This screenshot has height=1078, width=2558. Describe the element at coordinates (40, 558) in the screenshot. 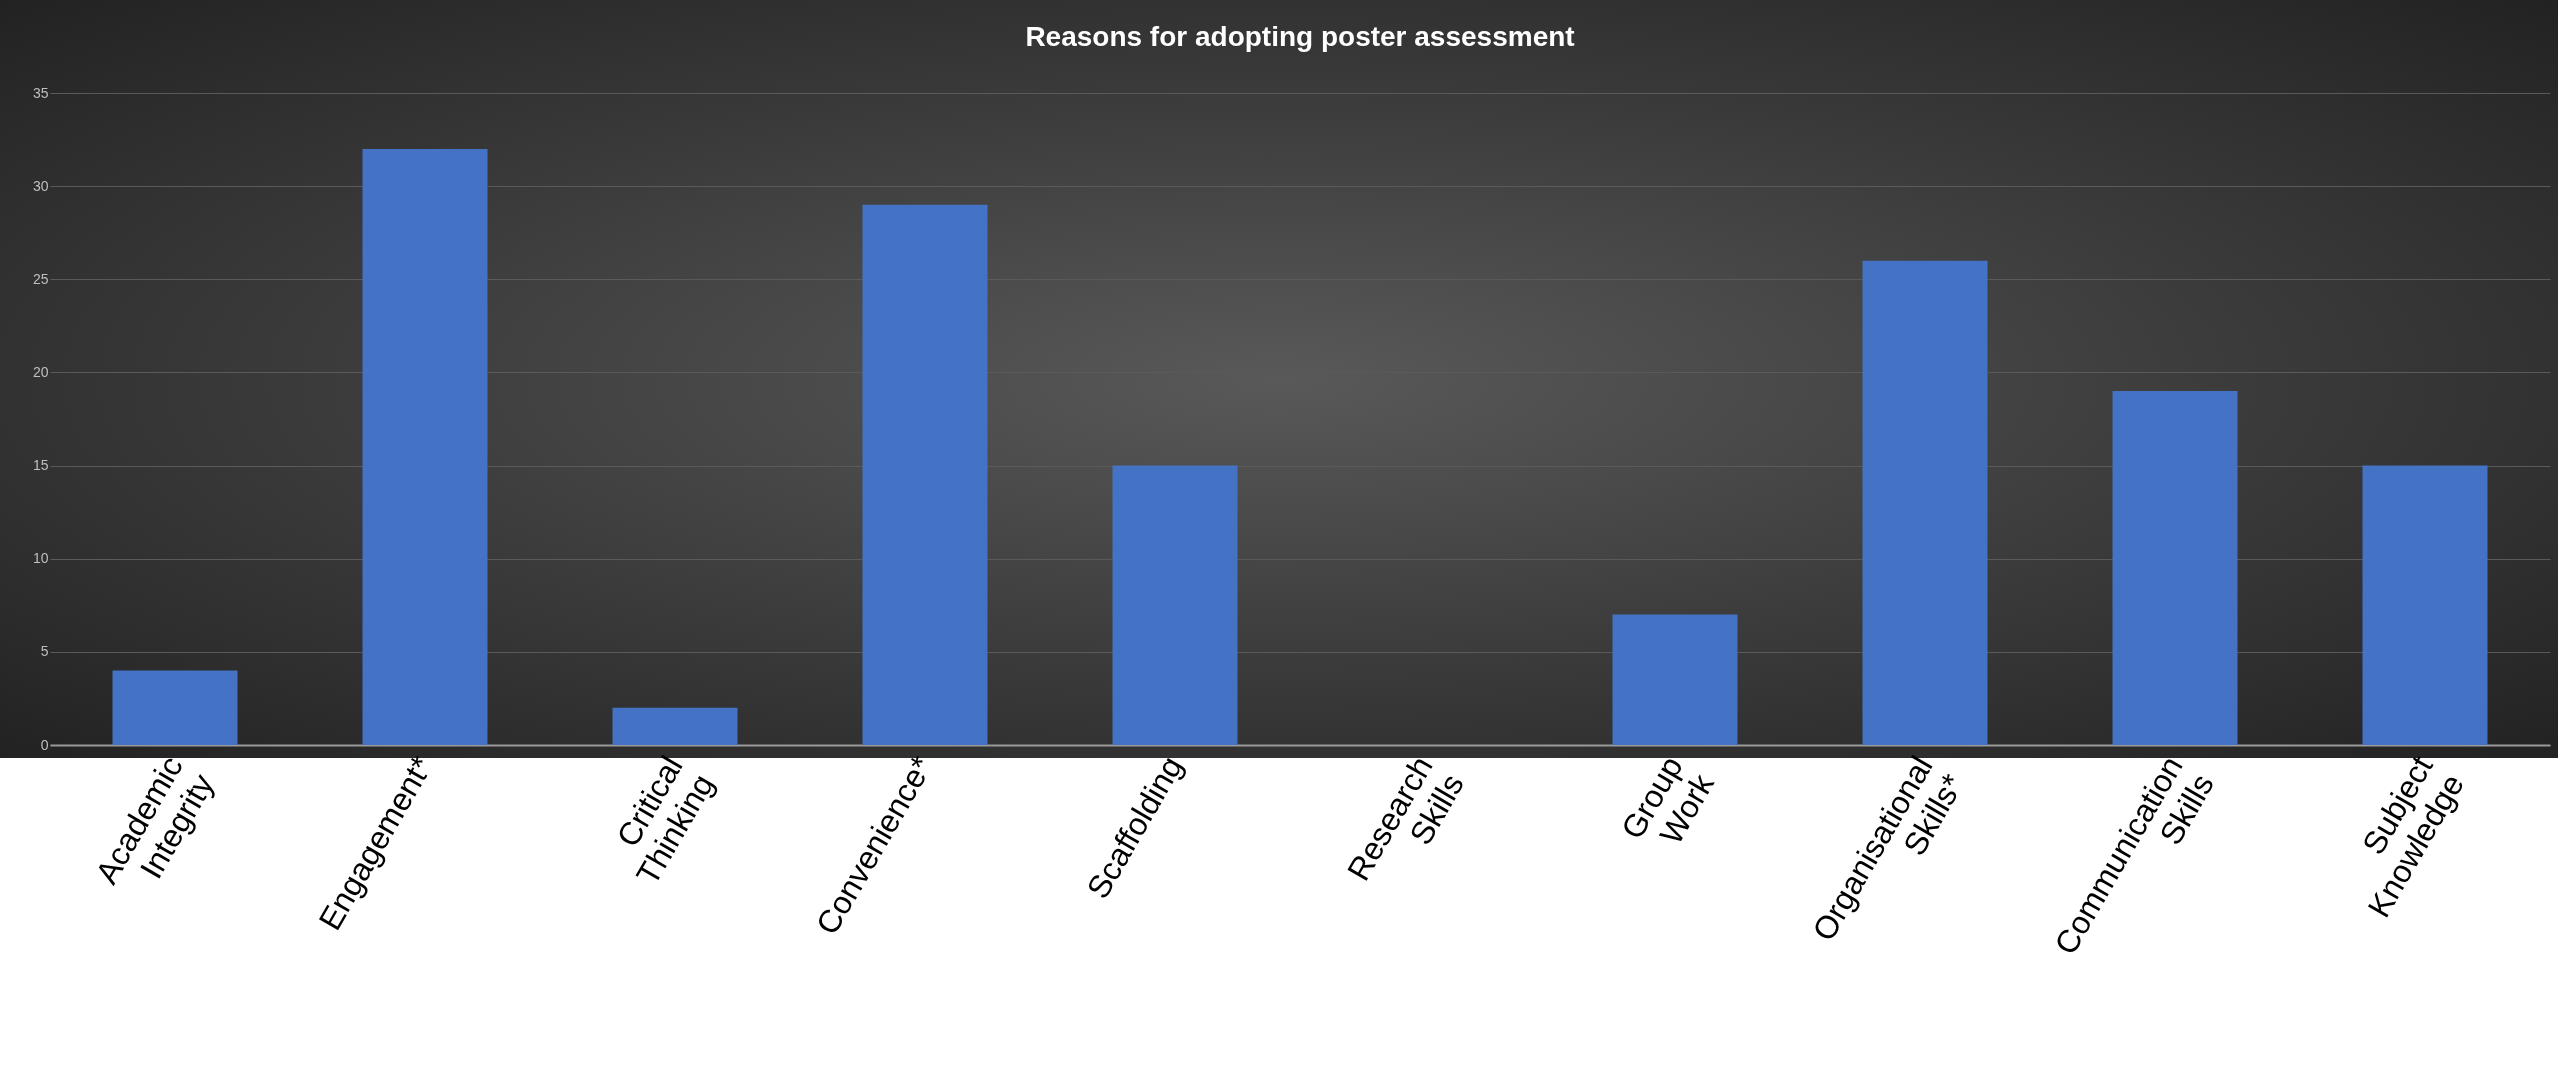

I see `y-tick-label: 10` at that location.